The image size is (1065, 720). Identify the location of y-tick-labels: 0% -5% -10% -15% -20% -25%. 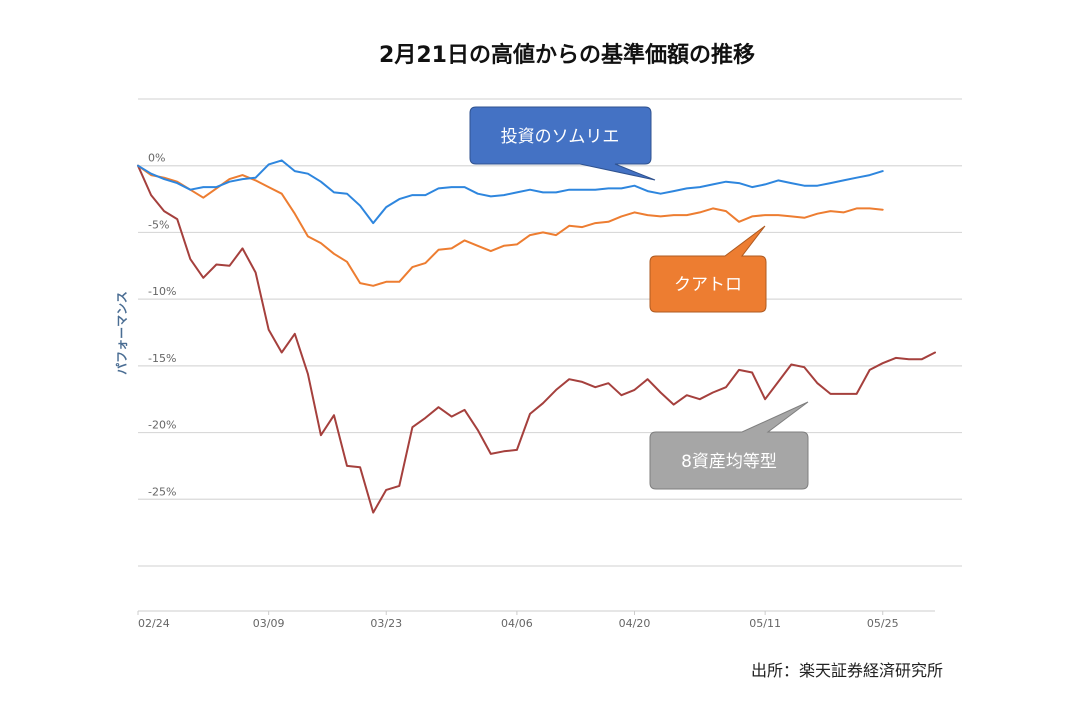
(162, 325).